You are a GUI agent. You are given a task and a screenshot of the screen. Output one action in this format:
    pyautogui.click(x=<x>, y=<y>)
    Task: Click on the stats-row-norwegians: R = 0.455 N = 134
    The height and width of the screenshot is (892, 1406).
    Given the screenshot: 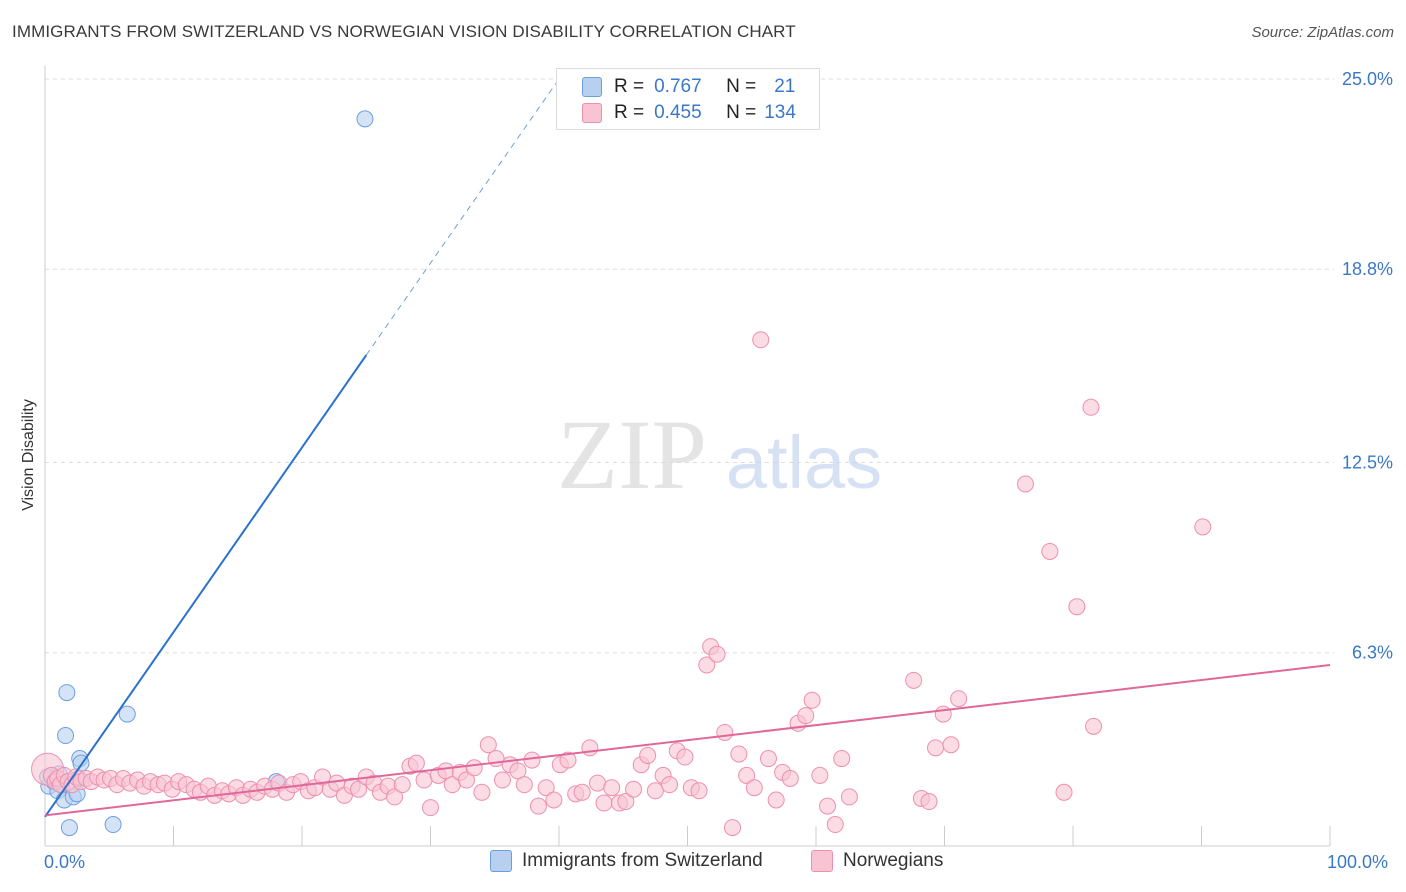 What is the action you would take?
    pyautogui.click(x=676, y=113)
    